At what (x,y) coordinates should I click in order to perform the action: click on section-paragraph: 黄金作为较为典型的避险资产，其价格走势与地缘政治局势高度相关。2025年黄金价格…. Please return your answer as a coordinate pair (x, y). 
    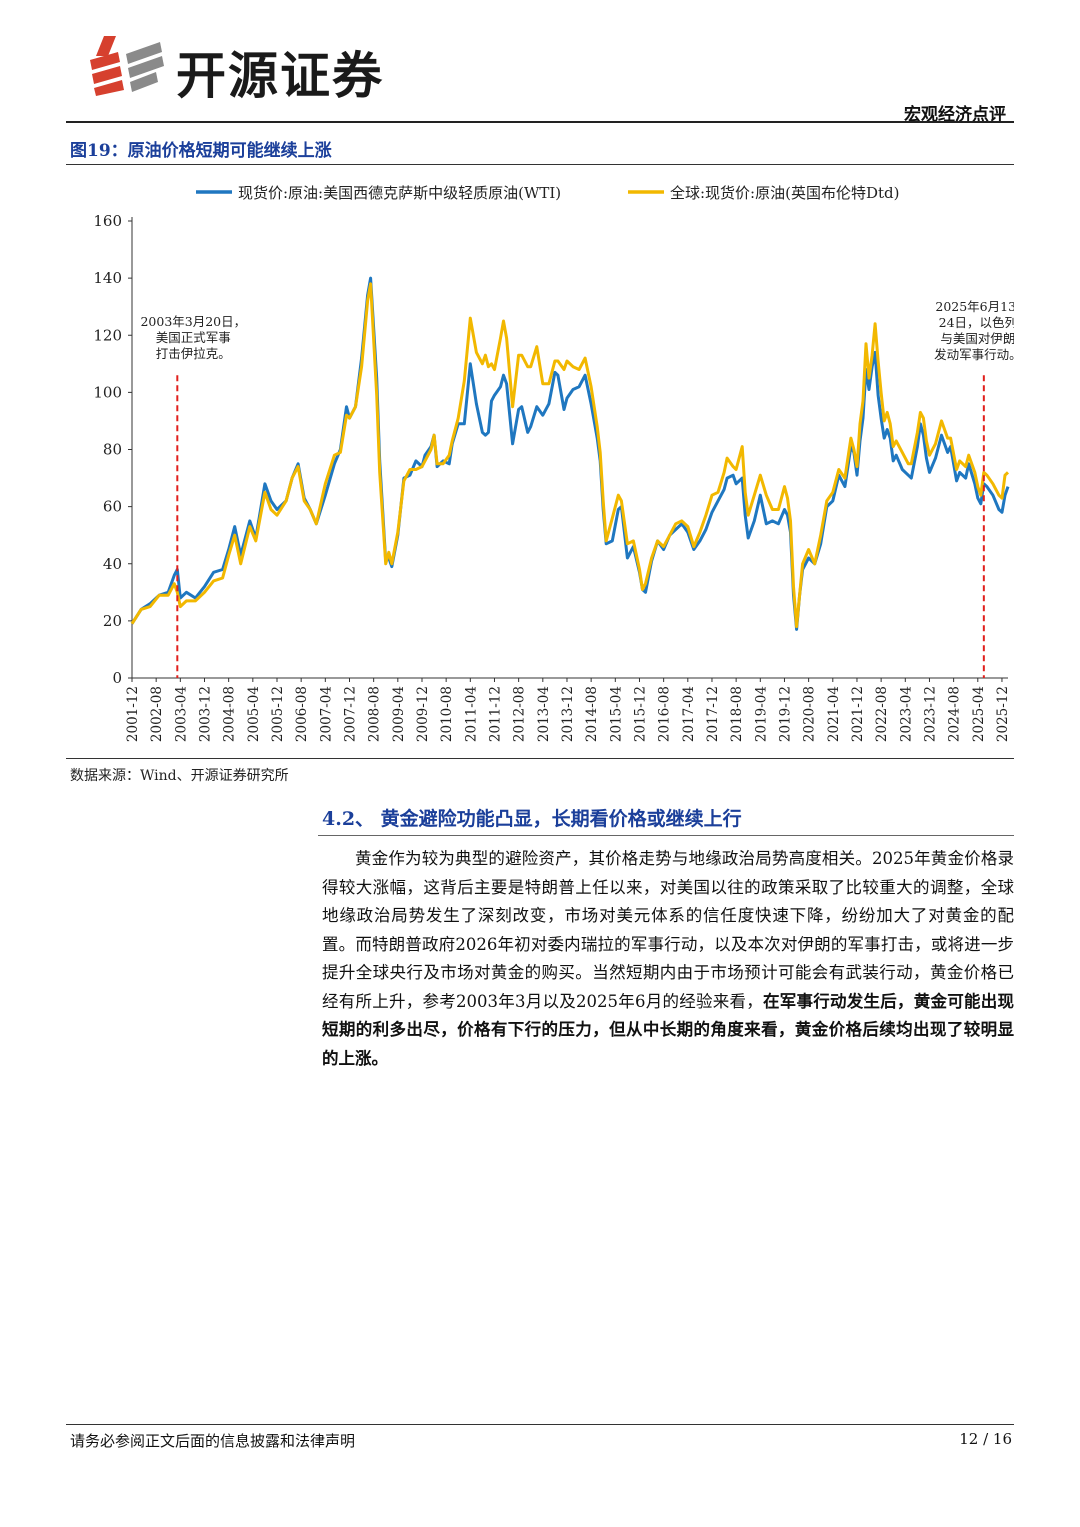
    Looking at the image, I should click on (668, 959).